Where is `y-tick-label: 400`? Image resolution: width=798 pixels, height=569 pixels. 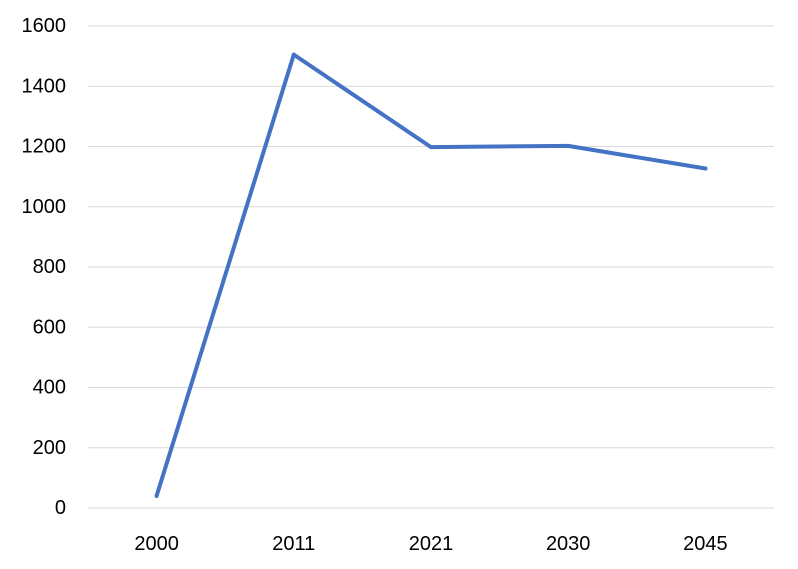
y-tick-label: 400 is located at coordinates (49, 388).